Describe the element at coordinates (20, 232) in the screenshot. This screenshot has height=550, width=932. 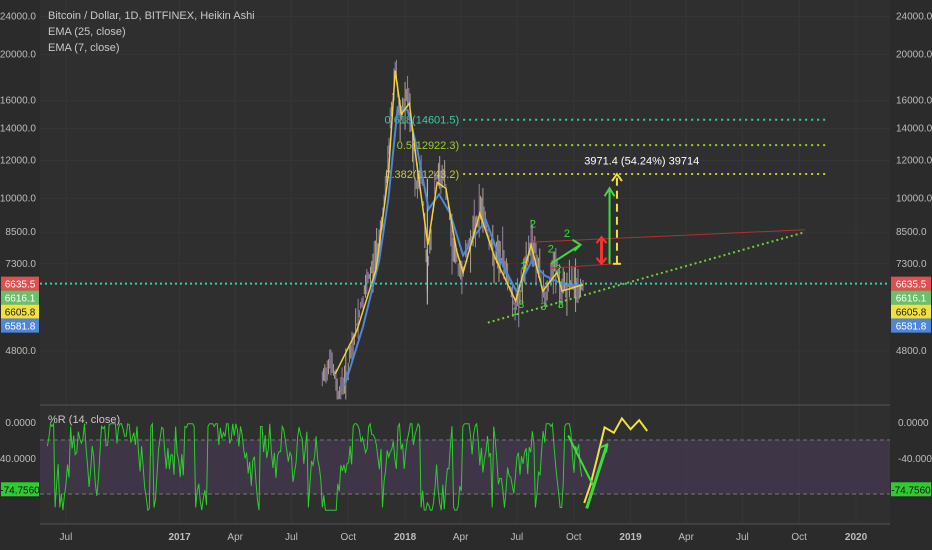
I see `y-tick-left-label: 8500.0` at that location.